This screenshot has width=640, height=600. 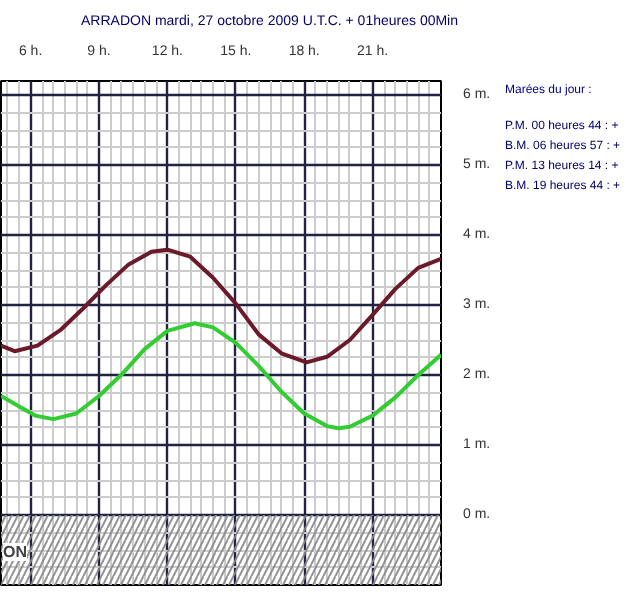 What do you see at coordinates (15, 552) in the screenshot?
I see `annotation: ON` at bounding box center [15, 552].